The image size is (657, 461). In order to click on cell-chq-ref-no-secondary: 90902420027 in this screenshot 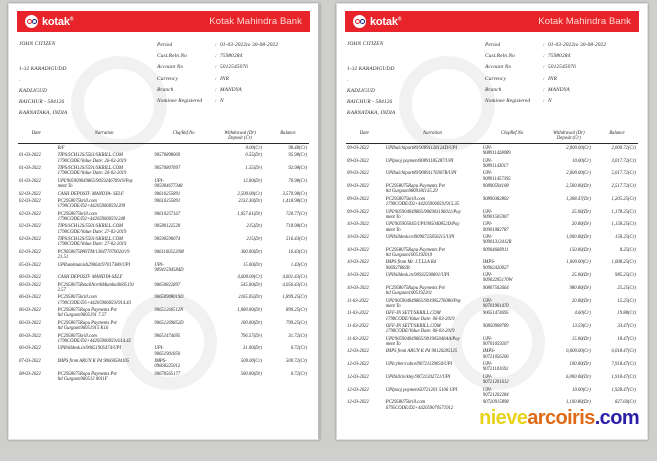, I will do `click(495, 268)`.